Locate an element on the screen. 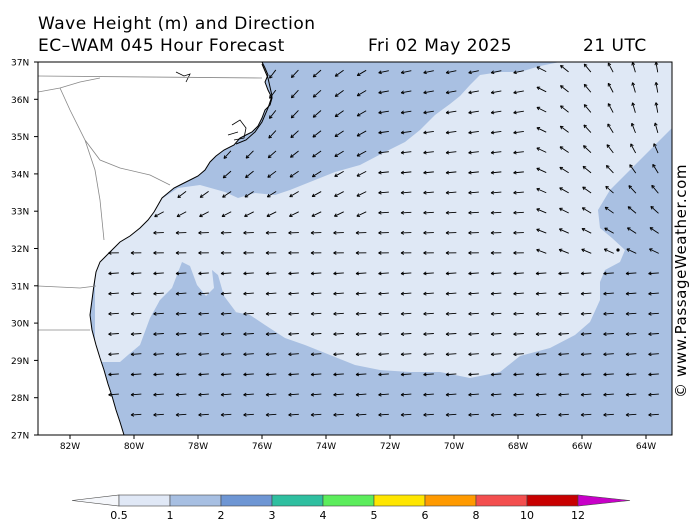  longitude-axis: 82W 80W 78W 76W 74W 72W 70W 68W 66W 64W is located at coordinates (358, 443).